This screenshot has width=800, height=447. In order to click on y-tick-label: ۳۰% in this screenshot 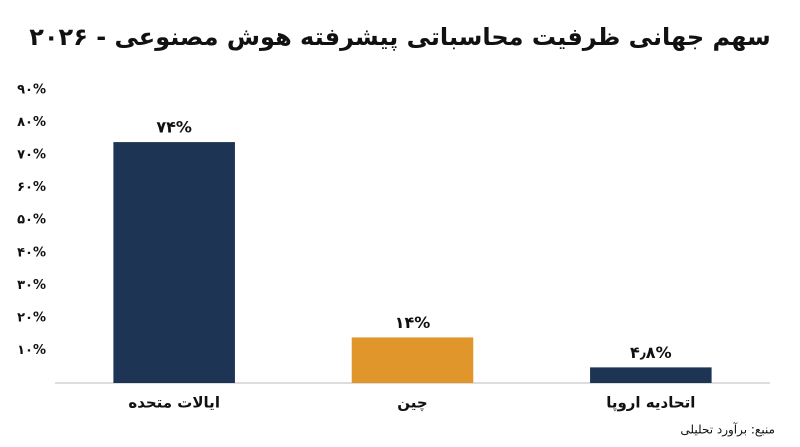, I will do `click(31, 285)`.